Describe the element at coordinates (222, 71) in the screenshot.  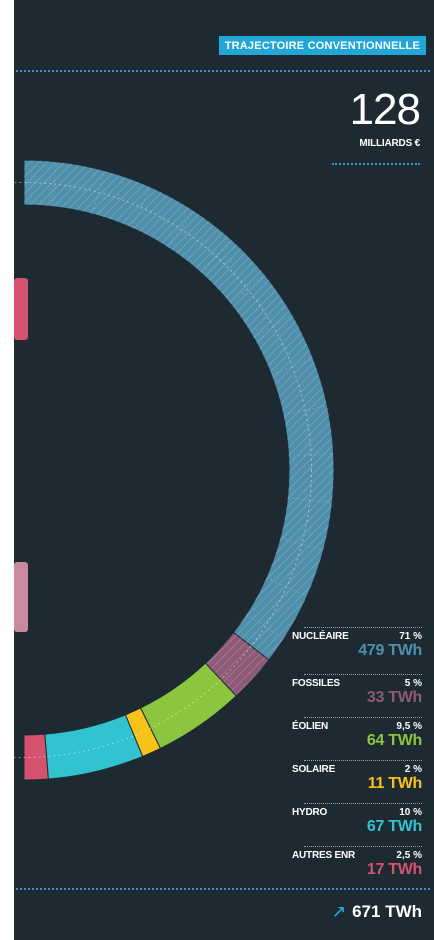
I see `top-dotted-rule` at that location.